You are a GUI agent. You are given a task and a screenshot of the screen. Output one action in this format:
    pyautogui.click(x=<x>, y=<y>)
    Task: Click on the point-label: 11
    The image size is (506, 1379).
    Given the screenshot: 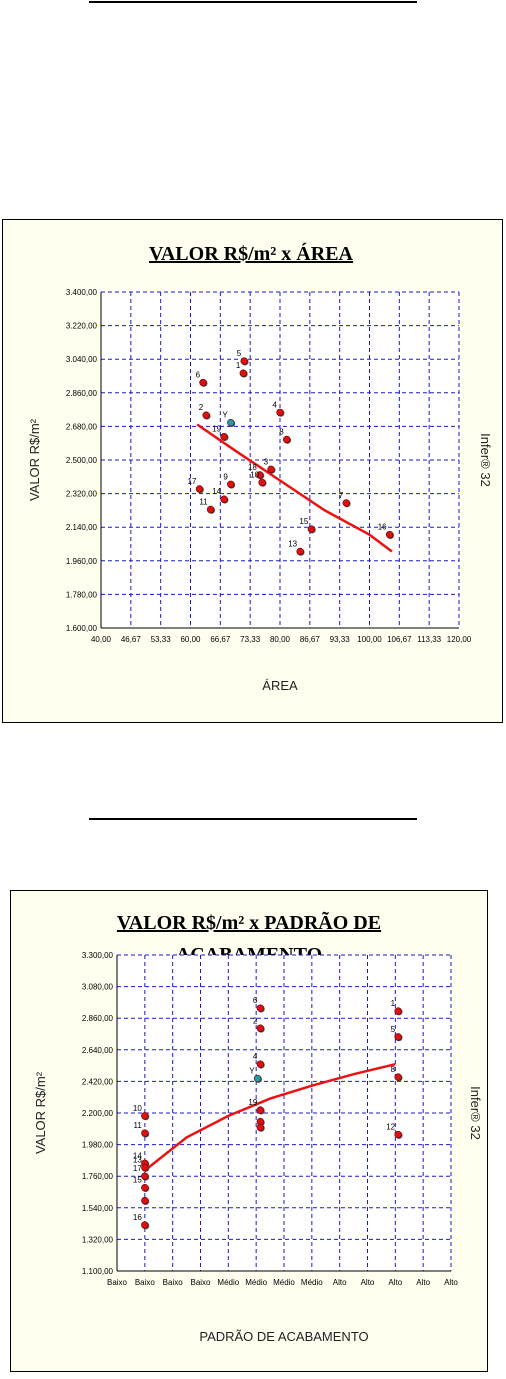 What is the action you would take?
    pyautogui.click(x=138, y=1125)
    